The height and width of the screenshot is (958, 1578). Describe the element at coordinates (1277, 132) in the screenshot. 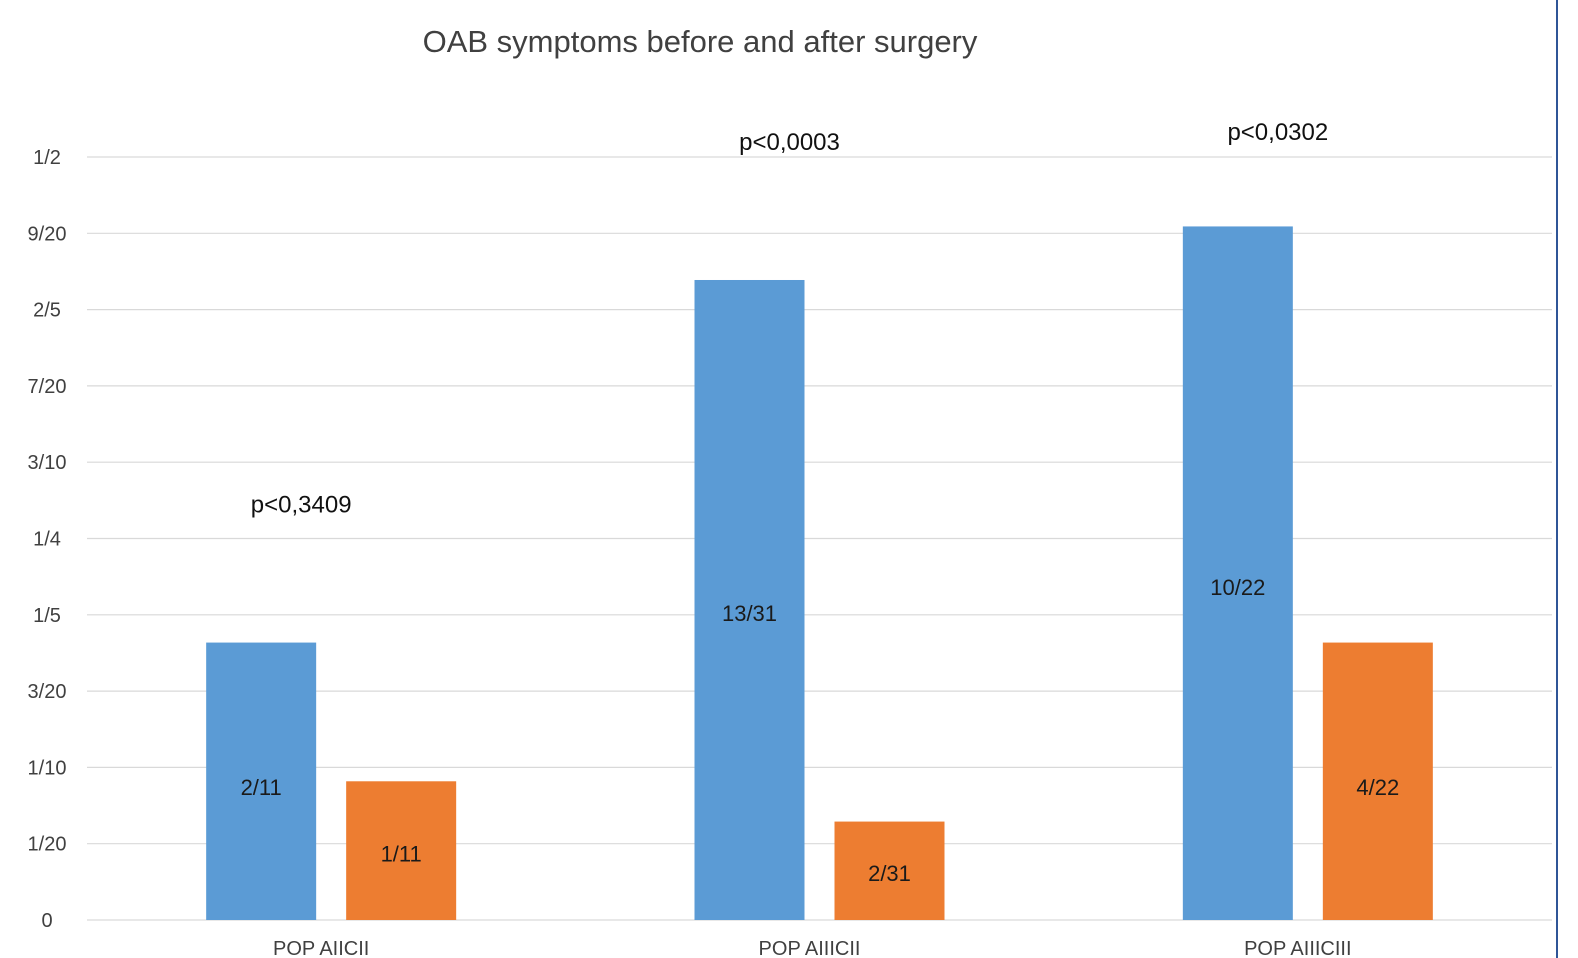

I see `p-value-annotation: p<0,0302` at that location.